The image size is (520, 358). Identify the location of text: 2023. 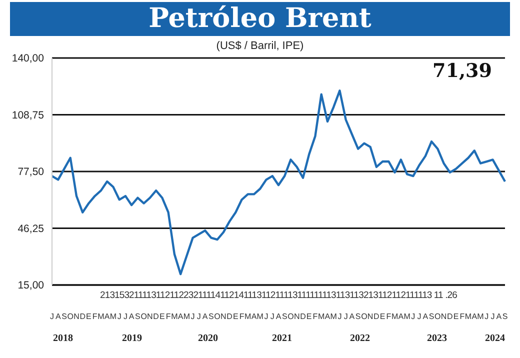
(437, 338).